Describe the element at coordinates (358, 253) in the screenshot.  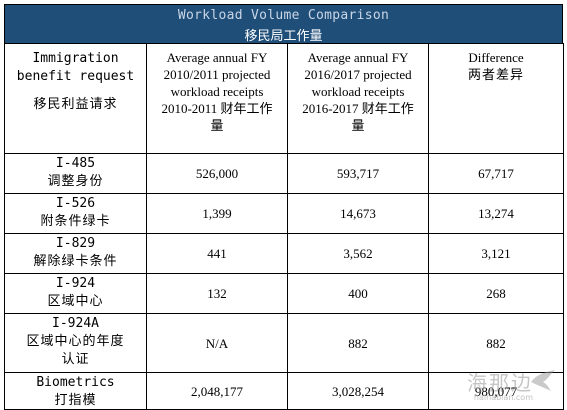
I see `value-2016: 3,562` at that location.